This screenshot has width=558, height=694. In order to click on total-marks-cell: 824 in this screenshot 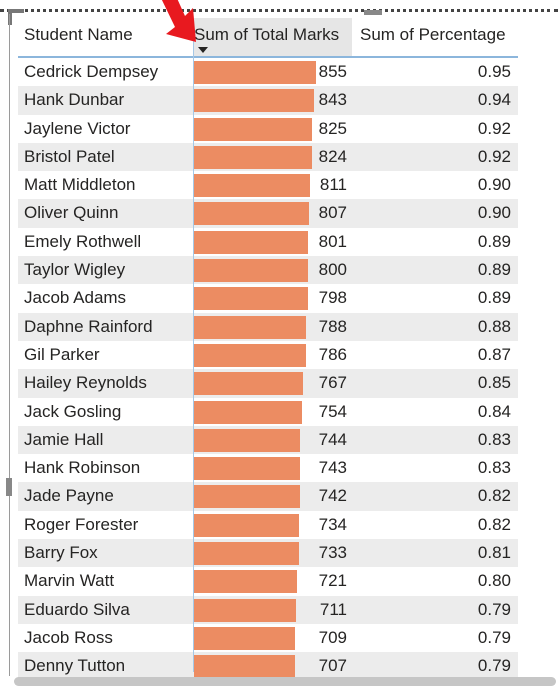, I will do `click(332, 156)`.